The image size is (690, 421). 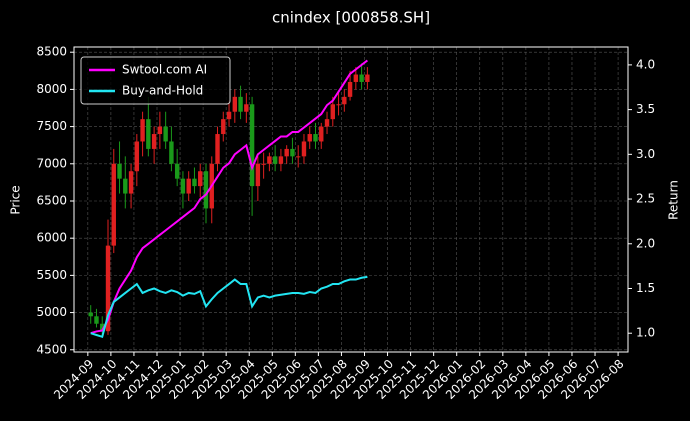 What do you see at coordinates (51, 312) in the screenshot?
I see `y-tick-label: 5000` at bounding box center [51, 312].